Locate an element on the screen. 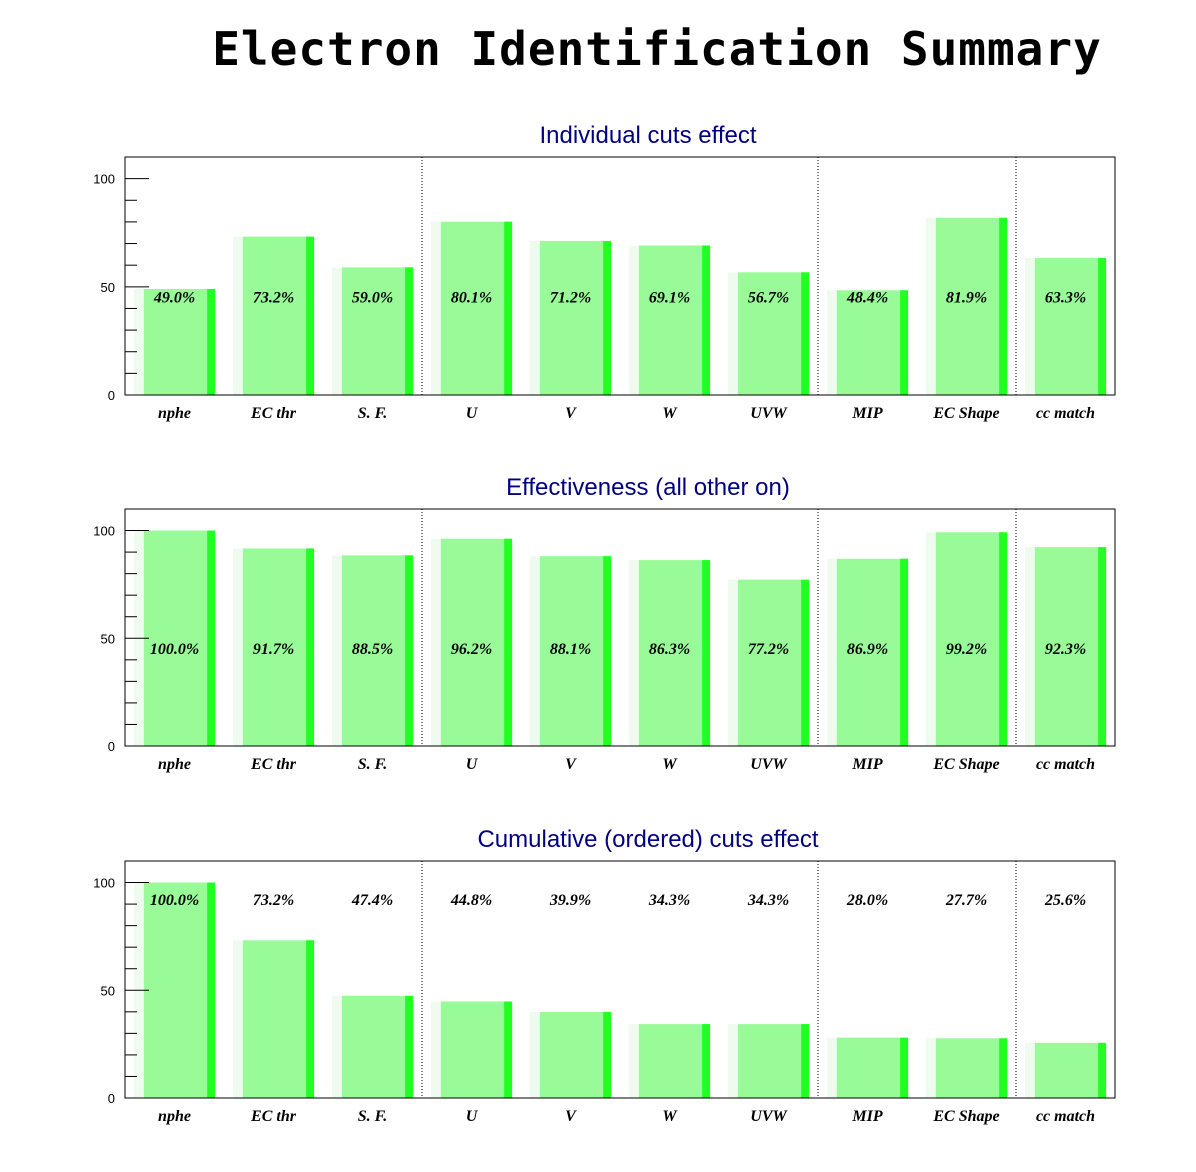  value-label: 49.0% is located at coordinates (174, 298).